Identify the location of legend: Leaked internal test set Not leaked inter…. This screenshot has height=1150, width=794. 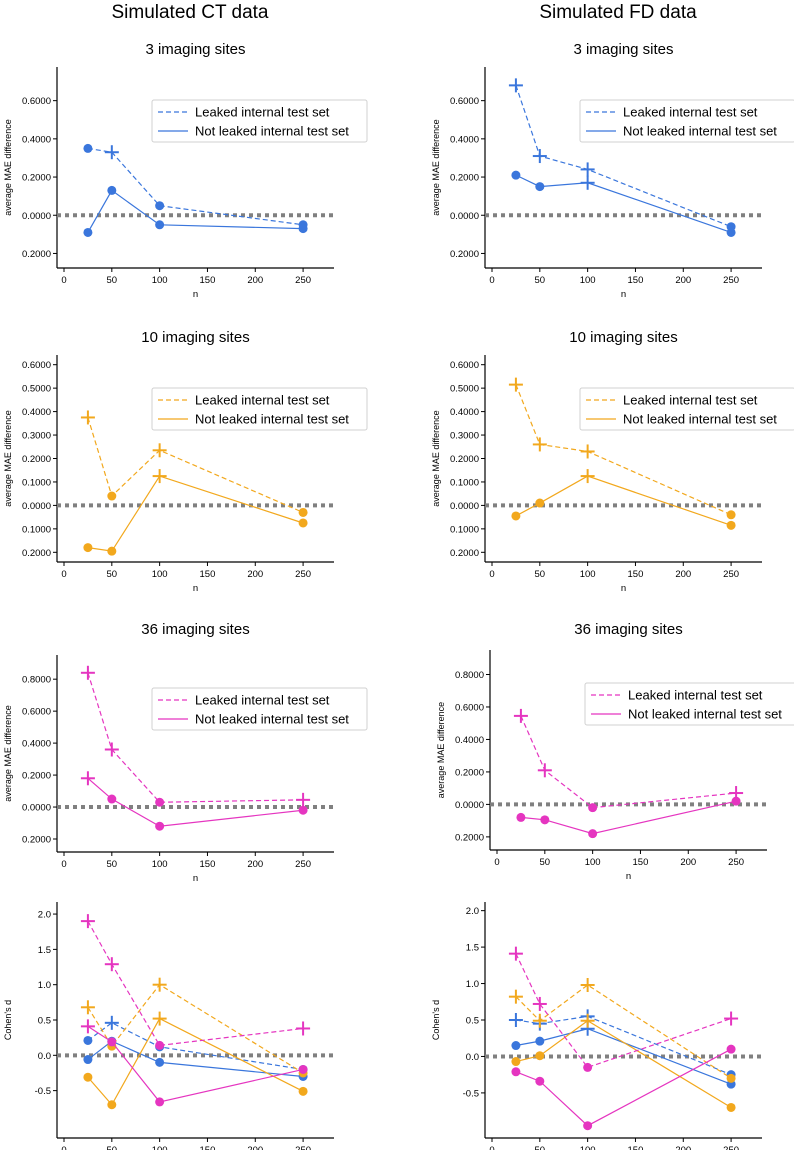
(259, 409).